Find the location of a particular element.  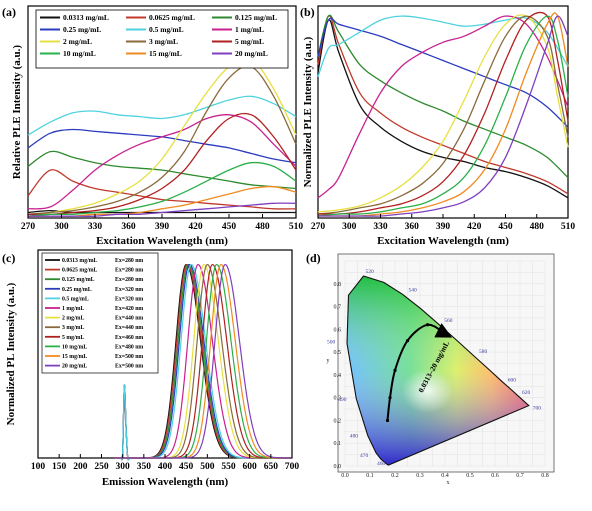

panel-b-x-tick-label: 450 is located at coordinates (505, 227).